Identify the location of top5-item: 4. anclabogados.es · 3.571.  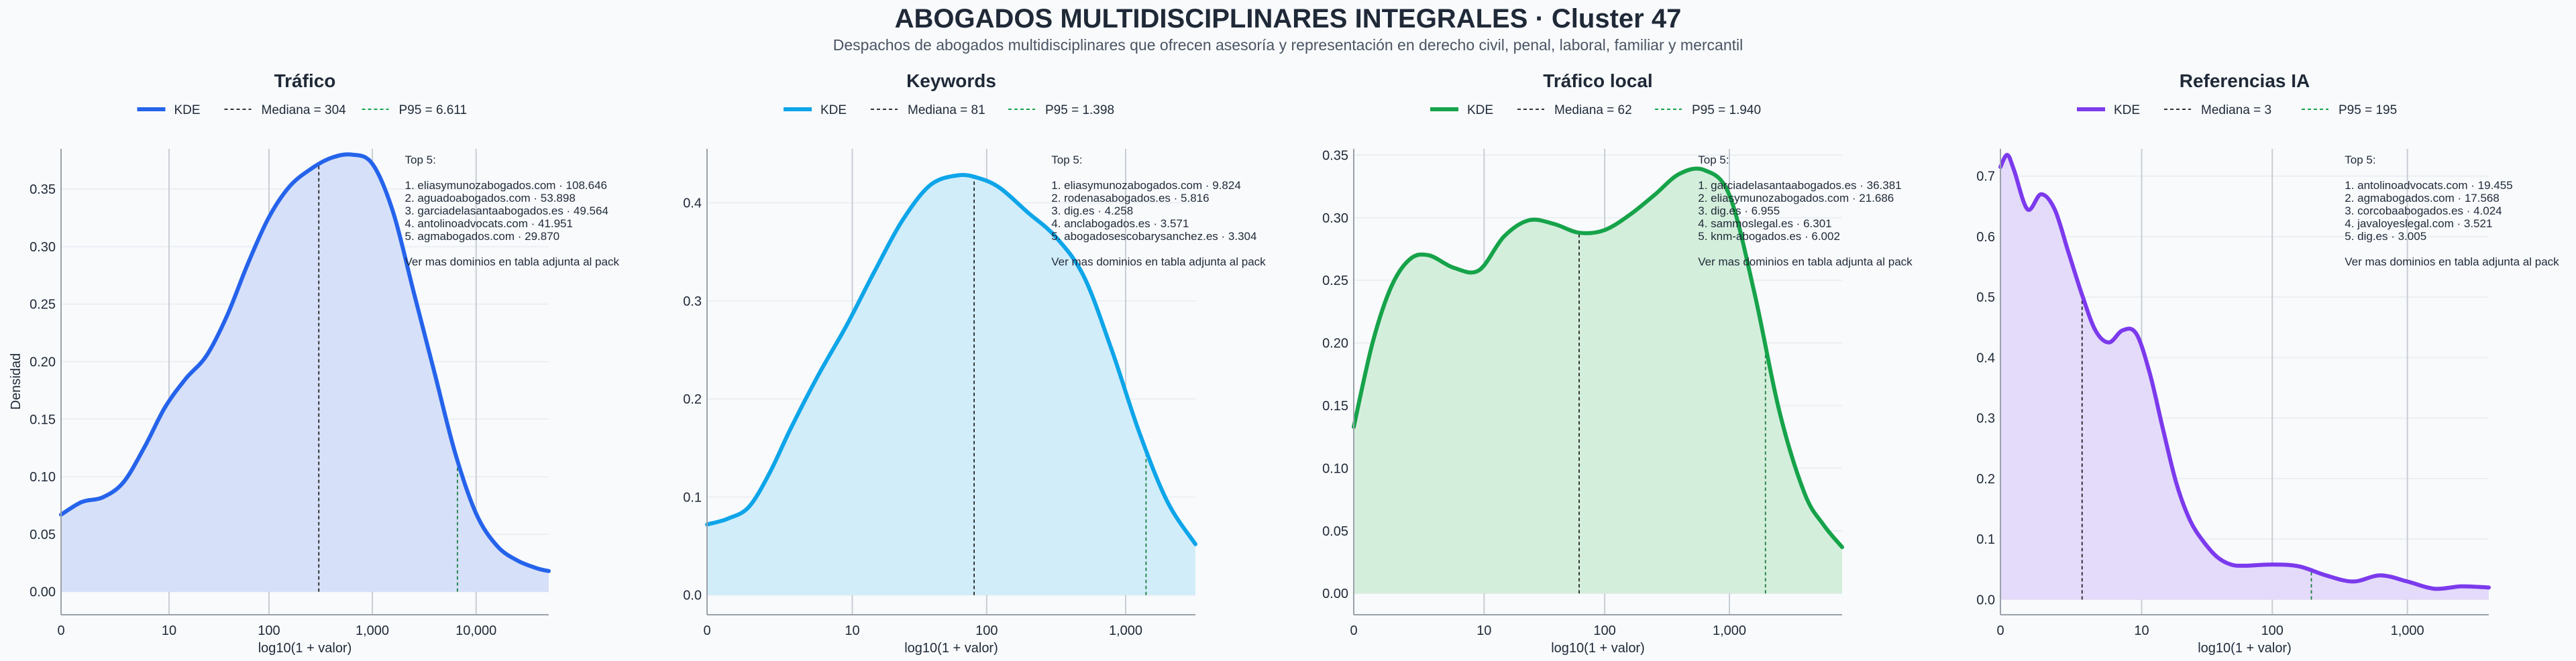
(1120, 224).